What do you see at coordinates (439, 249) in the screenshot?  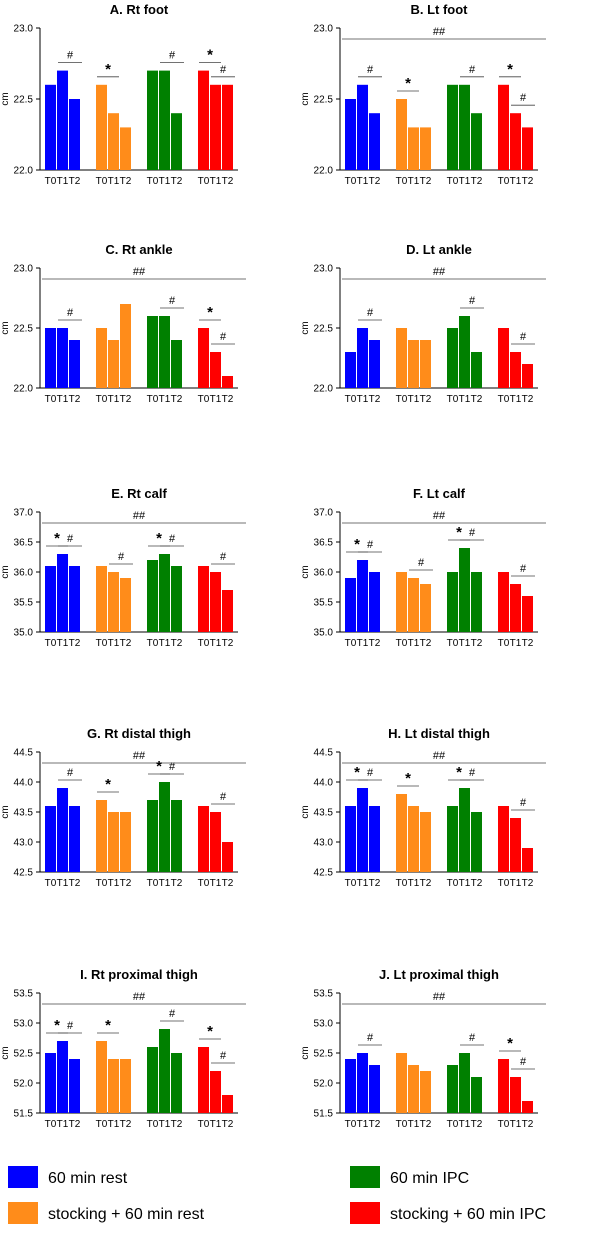 I see `chart-title: D. Lt ankle` at bounding box center [439, 249].